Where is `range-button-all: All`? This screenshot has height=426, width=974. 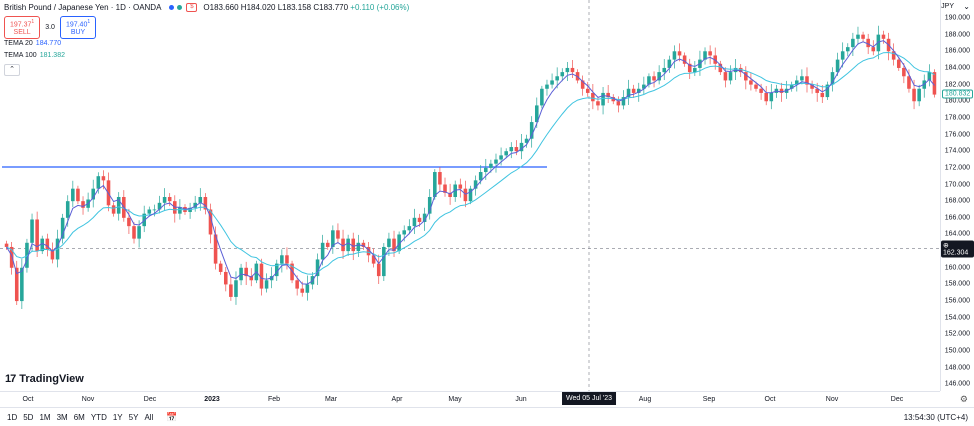
range-button-all: All is located at coordinates (149, 417).